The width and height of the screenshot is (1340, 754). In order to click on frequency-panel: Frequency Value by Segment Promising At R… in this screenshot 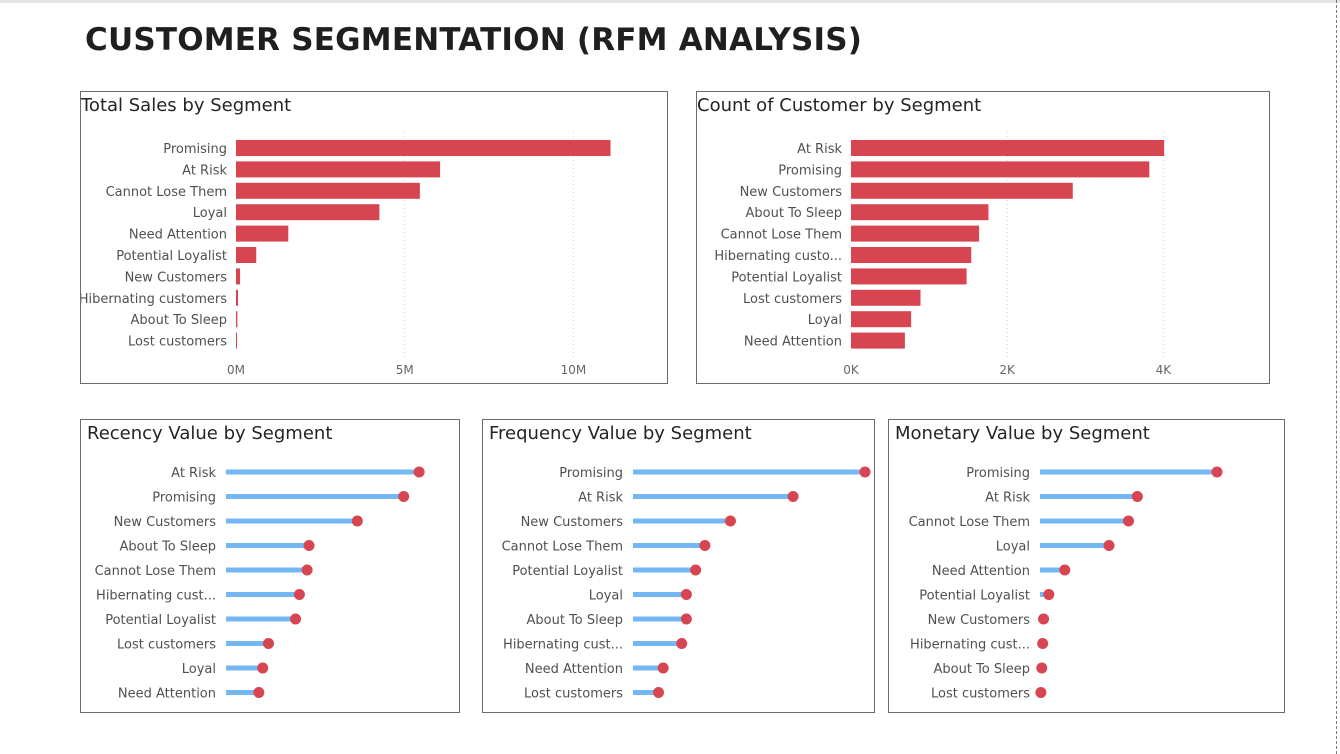, I will do `click(678, 566)`.